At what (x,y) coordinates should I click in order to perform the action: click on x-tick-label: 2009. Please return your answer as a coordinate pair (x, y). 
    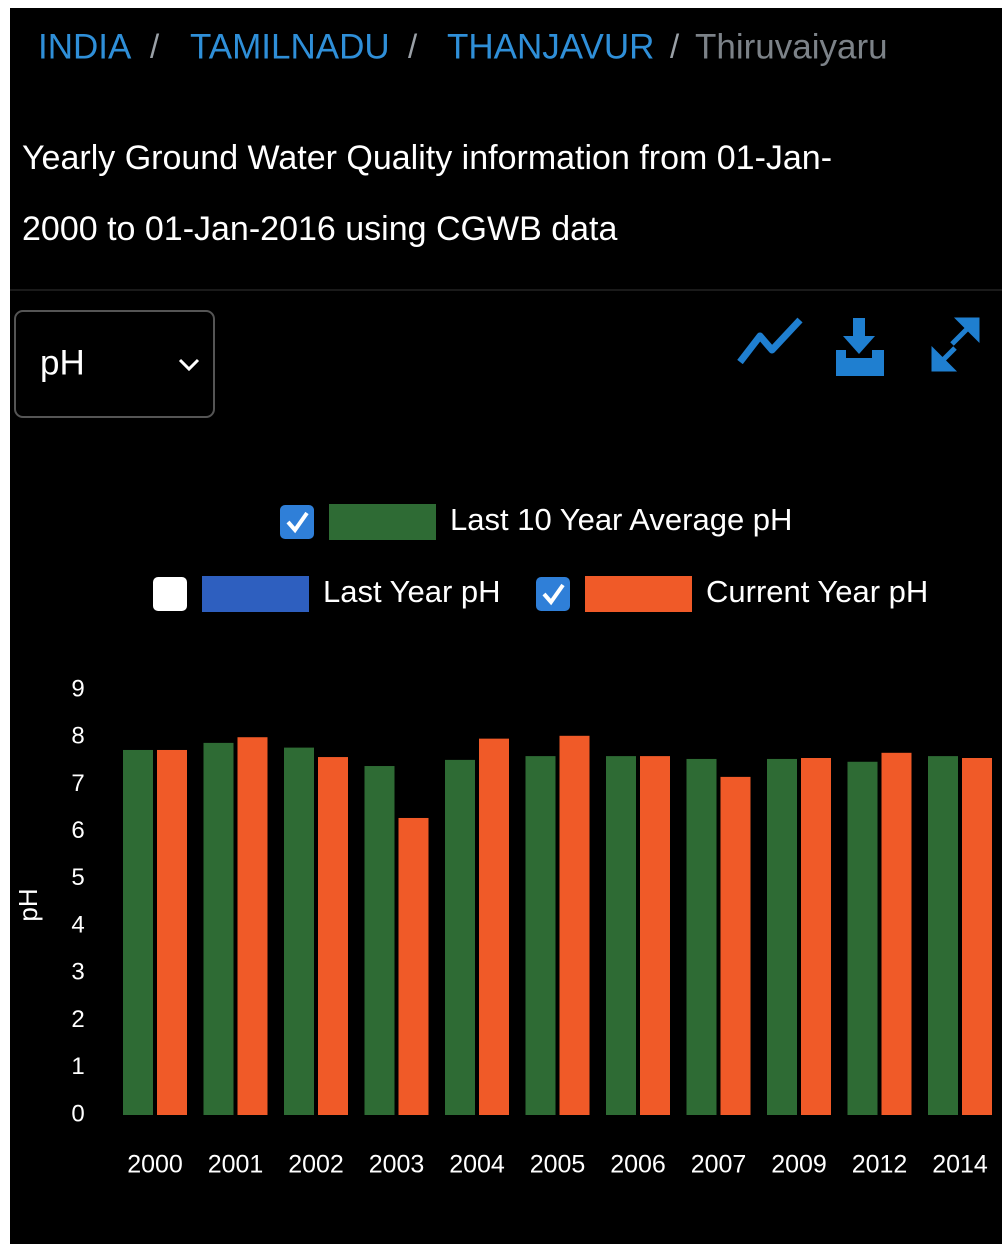
    Looking at the image, I should click on (799, 1165).